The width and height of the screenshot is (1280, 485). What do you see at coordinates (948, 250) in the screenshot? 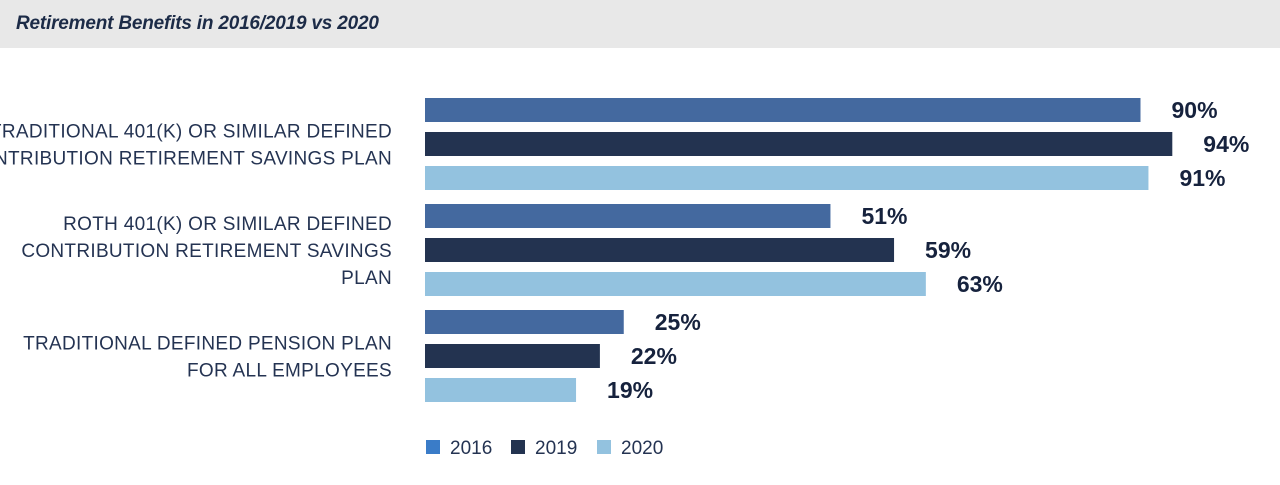
I see `data-label: 59%` at bounding box center [948, 250].